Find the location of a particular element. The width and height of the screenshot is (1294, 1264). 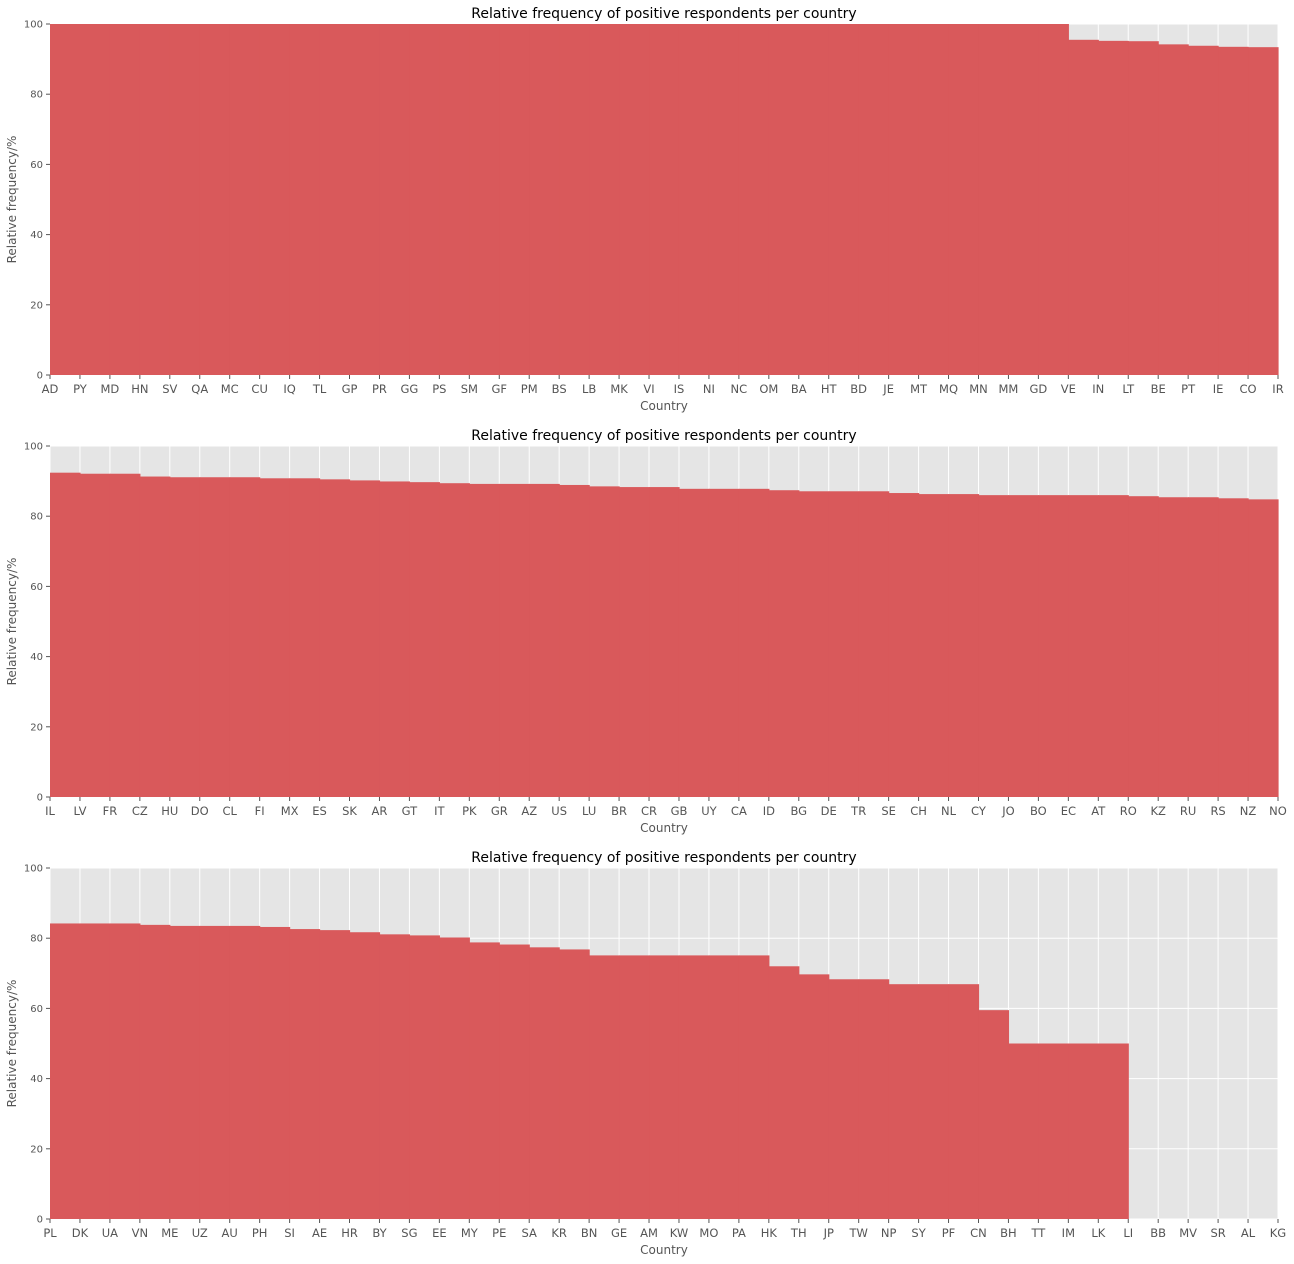

x-tick-label: SE is located at coordinates (888, 811).